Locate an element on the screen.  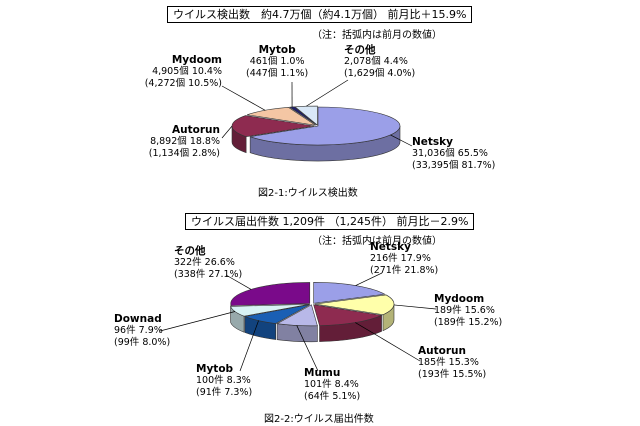
label-netsky: Netsky 31,036個 65.5% (33,395個 81.7%) is located at coordinates (454, 153).